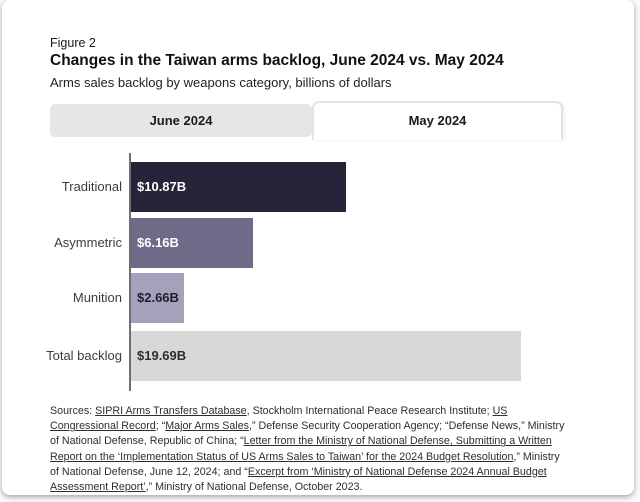  What do you see at coordinates (158, 242) in the screenshot?
I see `bar-value-label: $6.16B` at bounding box center [158, 242].